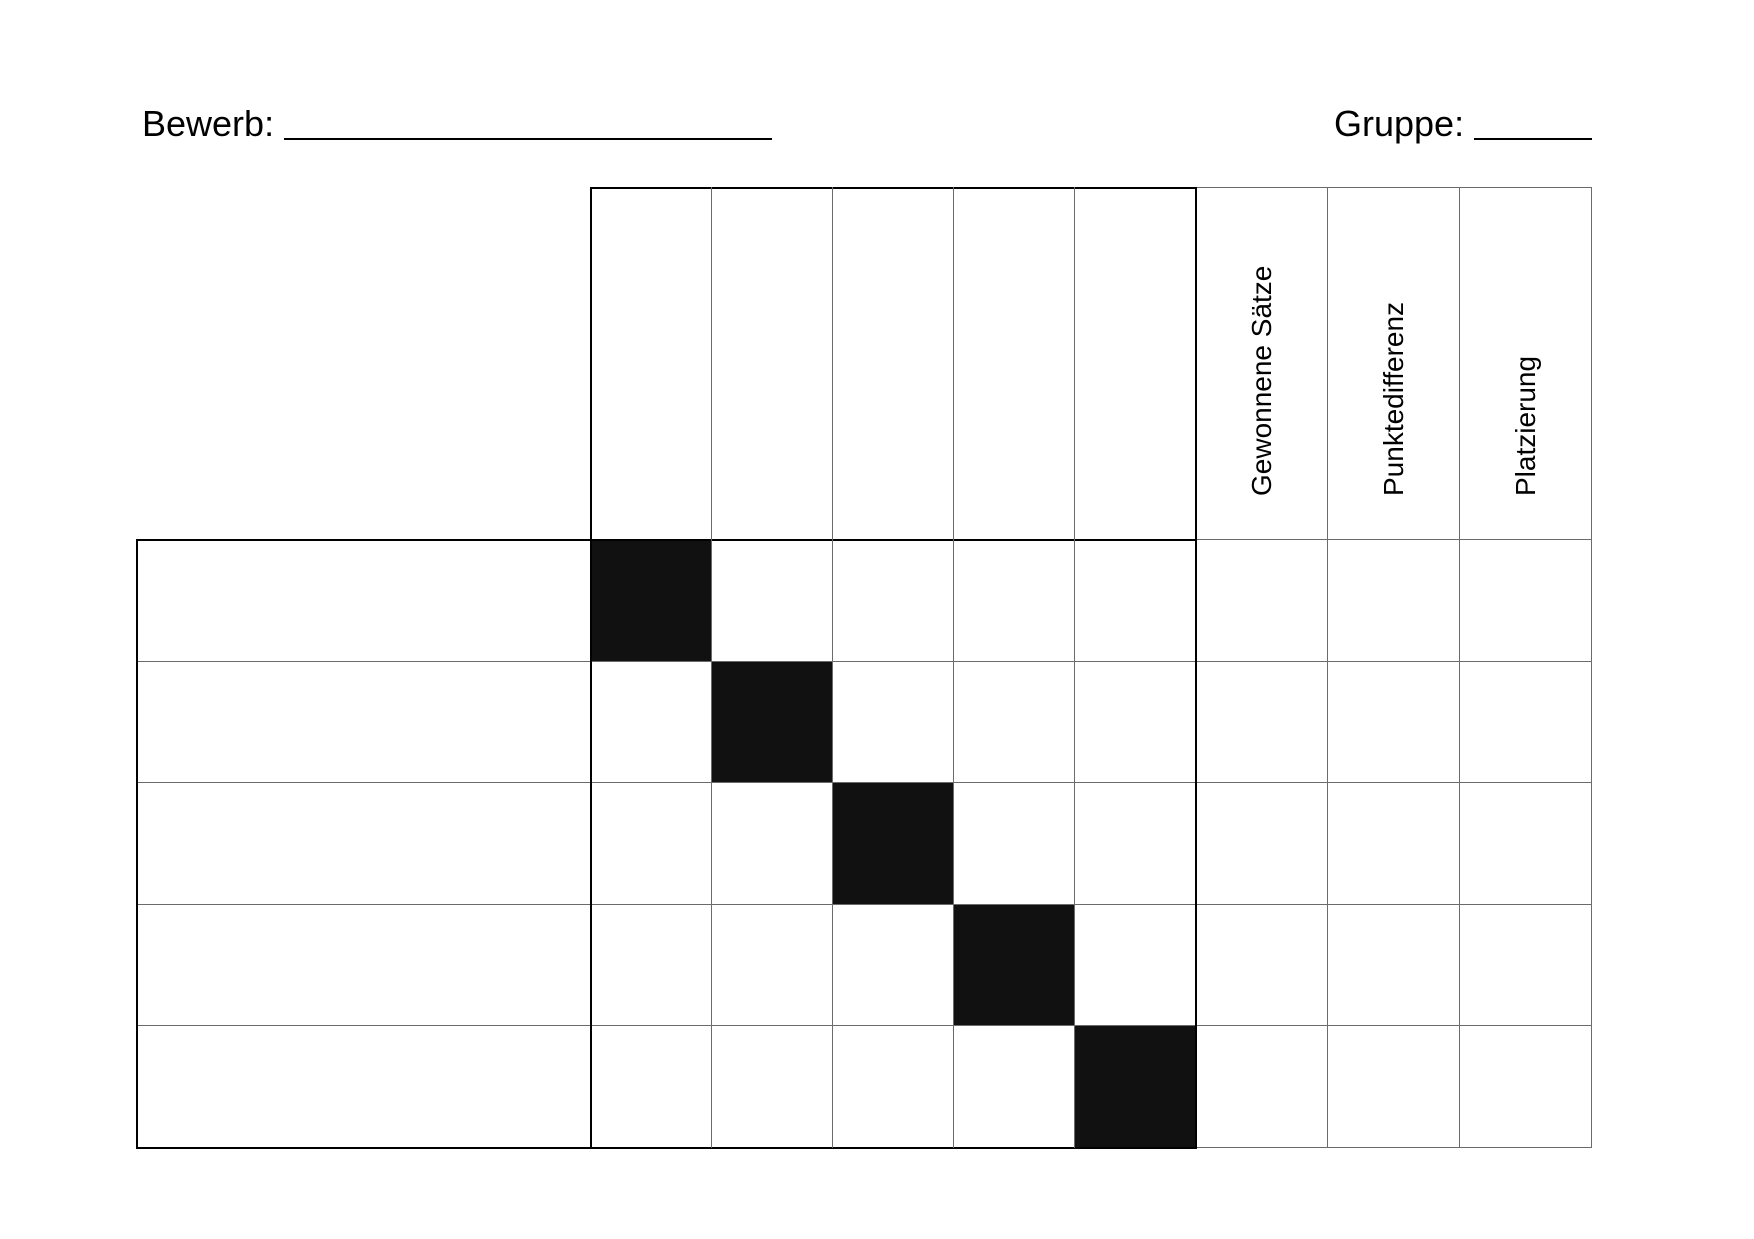  What do you see at coordinates (665, 1148) in the screenshot?
I see `body-bottom-border` at bounding box center [665, 1148].